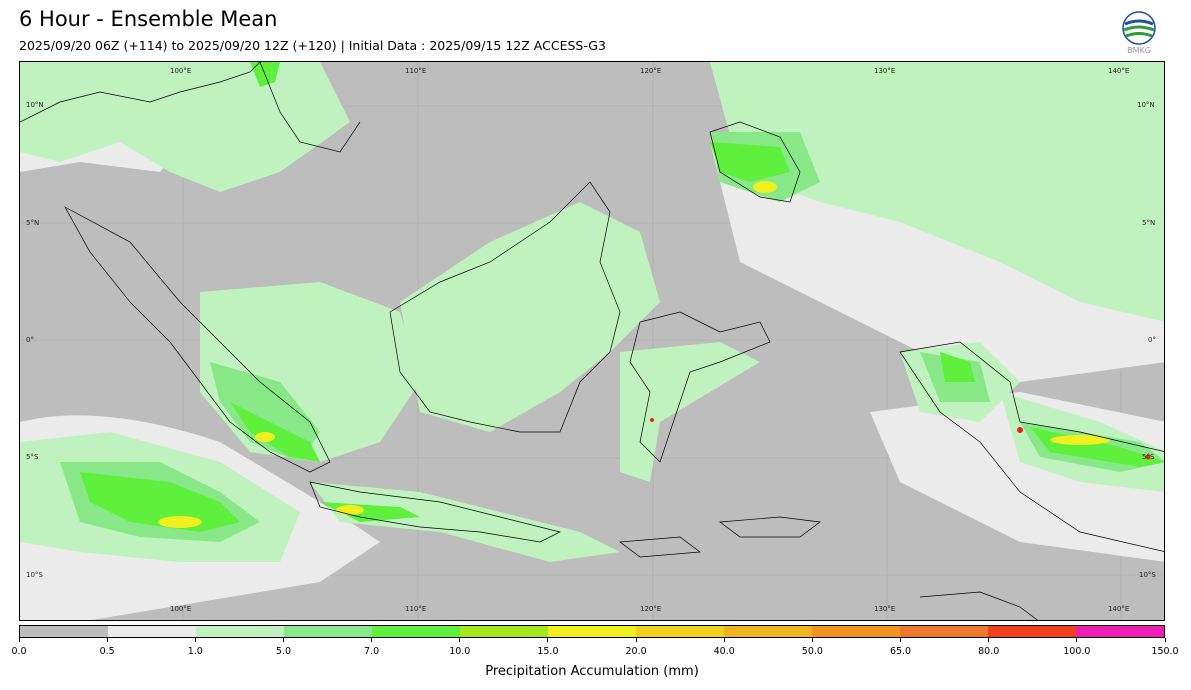 The height and width of the screenshot is (690, 1191). I want to click on colorbar-tick-label: 5.0, so click(283, 651).